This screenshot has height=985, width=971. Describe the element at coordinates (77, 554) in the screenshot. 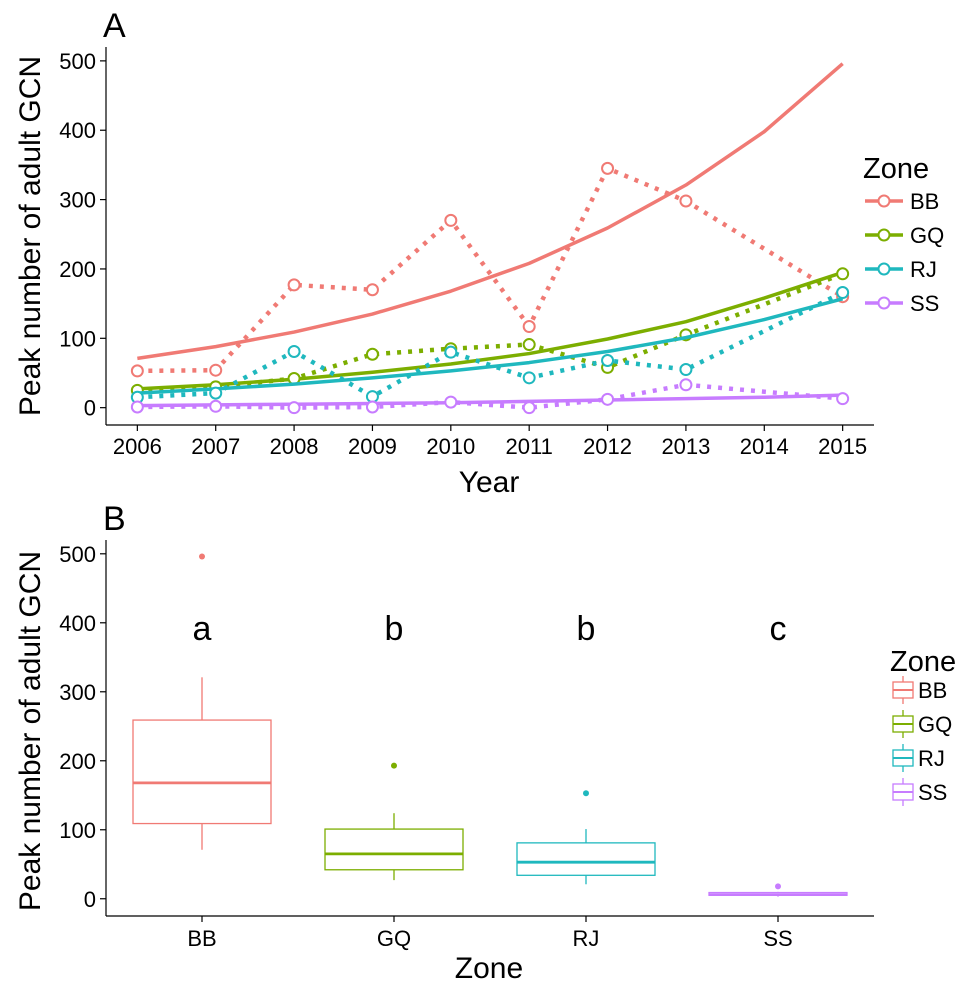

I see `panel-b-y-tick-label: 500` at that location.